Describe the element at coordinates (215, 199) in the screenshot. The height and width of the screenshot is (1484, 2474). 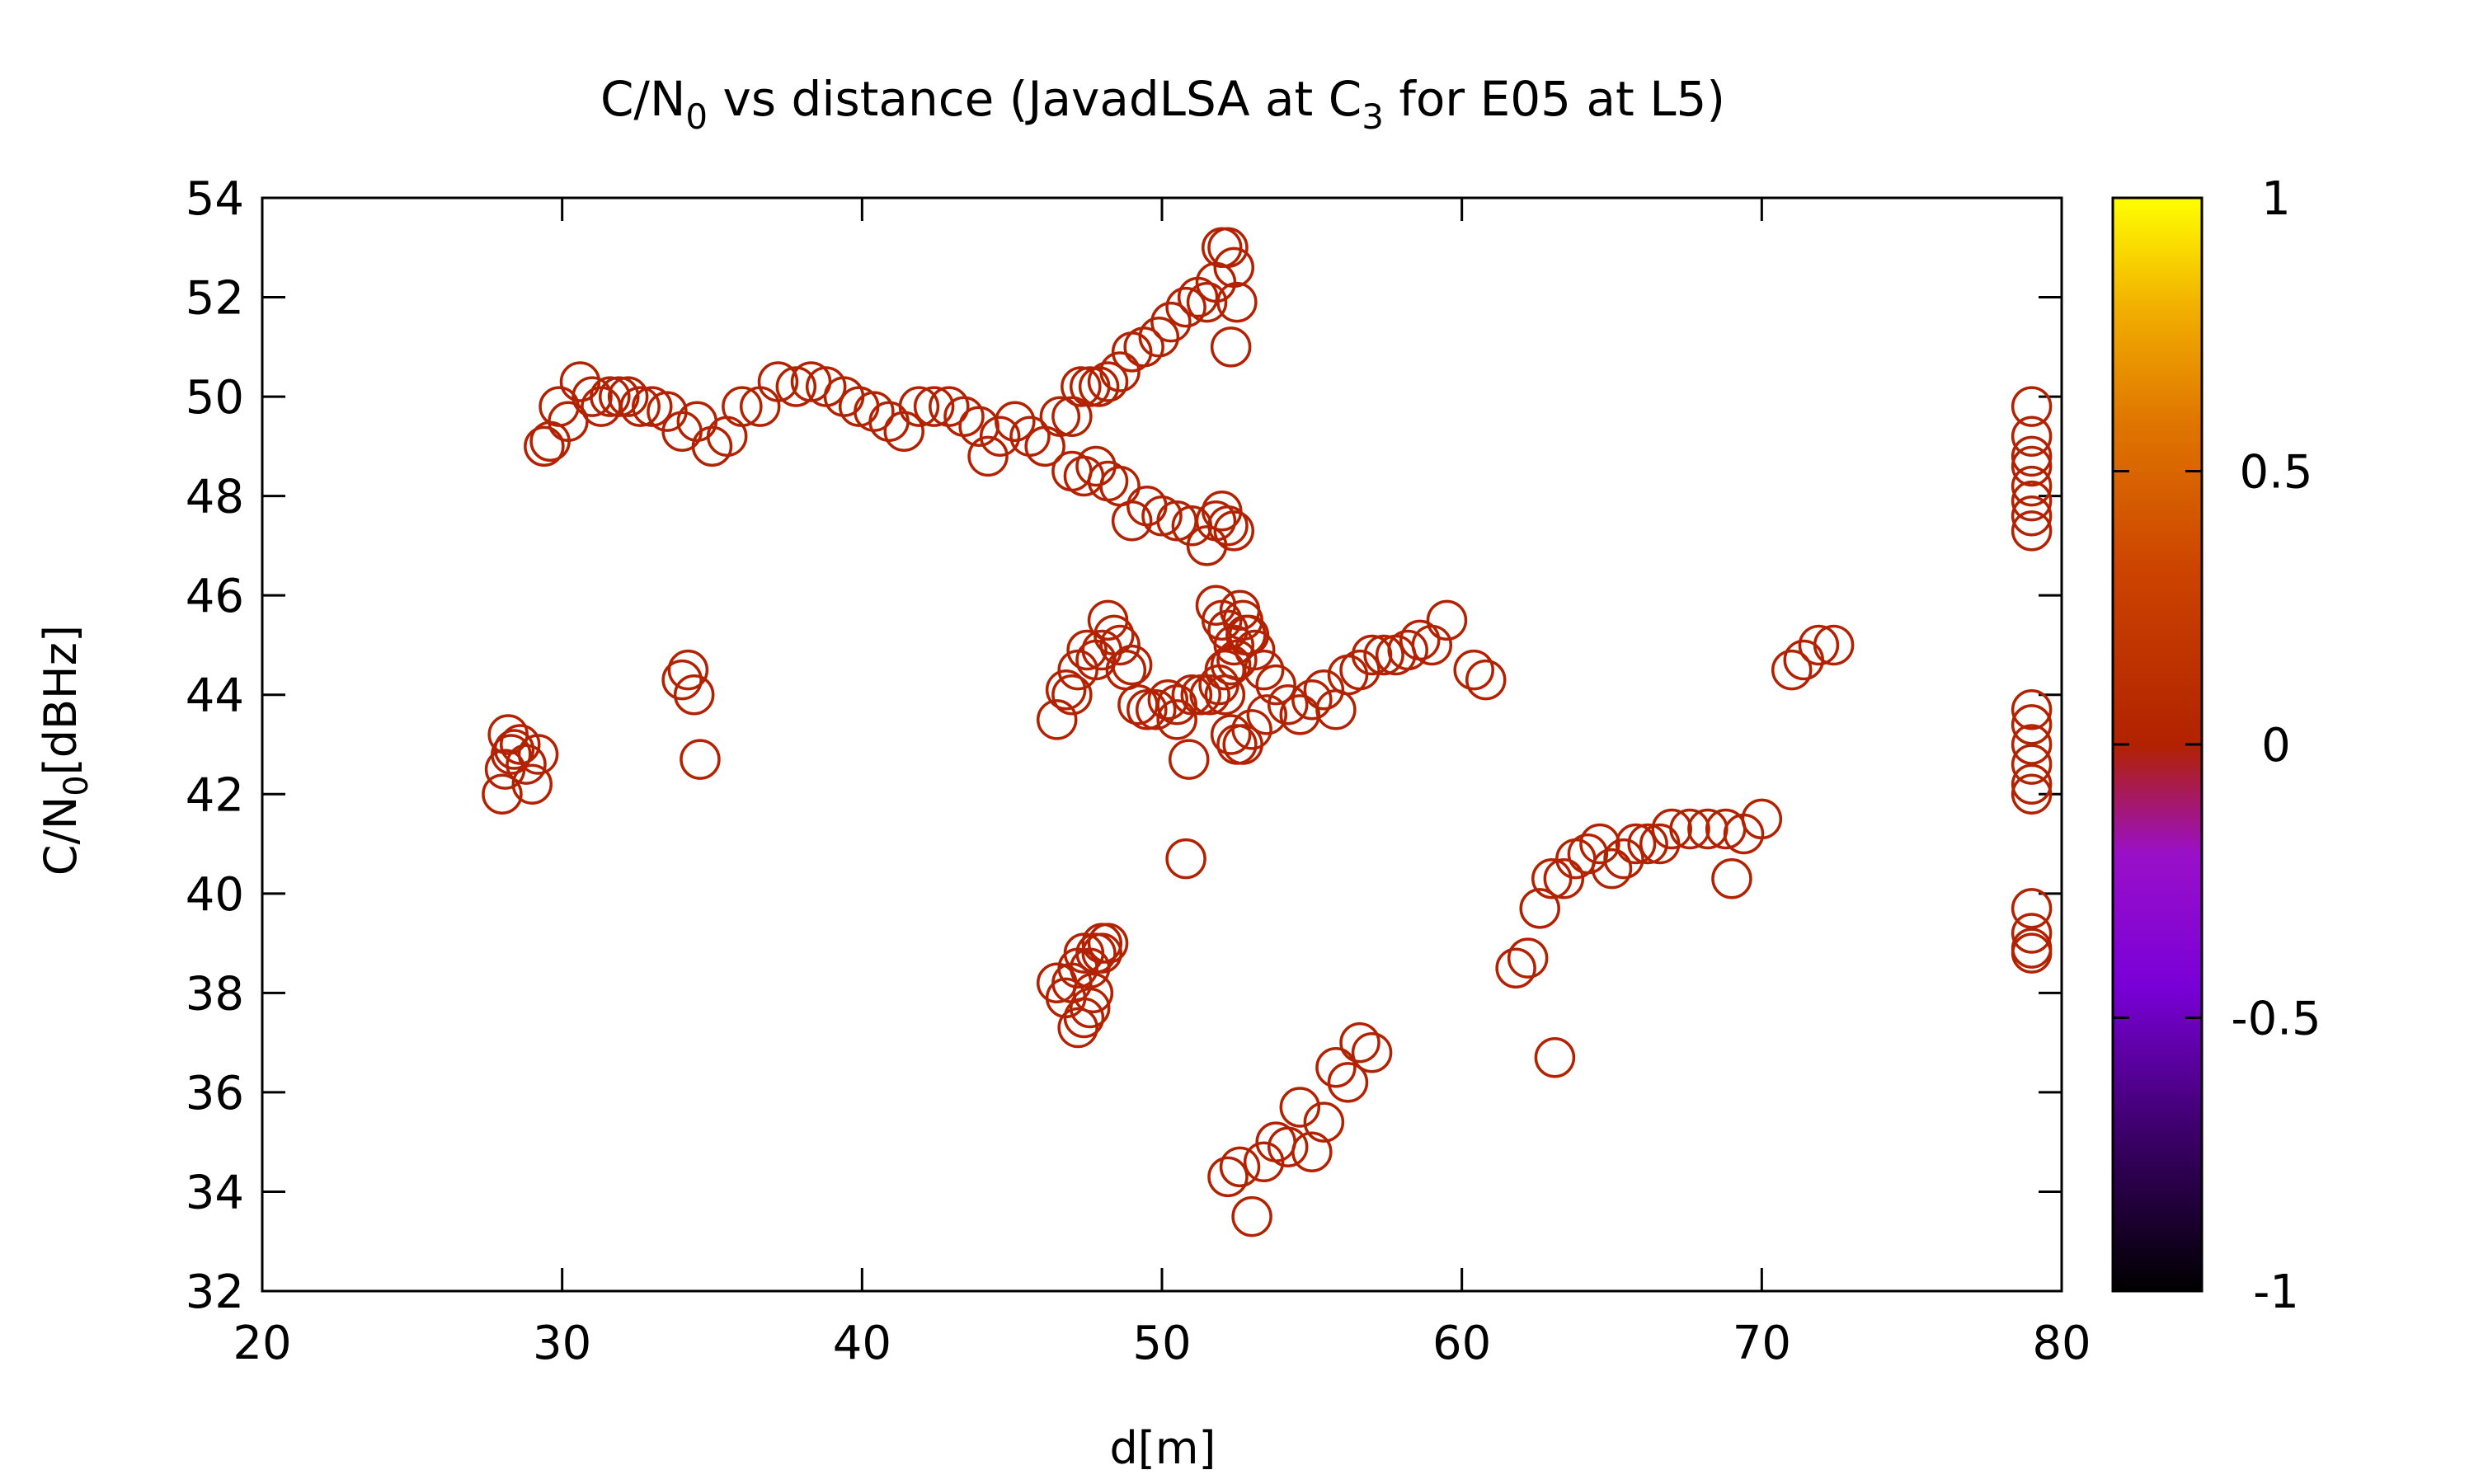
I see `y-tick-label: 54` at that location.